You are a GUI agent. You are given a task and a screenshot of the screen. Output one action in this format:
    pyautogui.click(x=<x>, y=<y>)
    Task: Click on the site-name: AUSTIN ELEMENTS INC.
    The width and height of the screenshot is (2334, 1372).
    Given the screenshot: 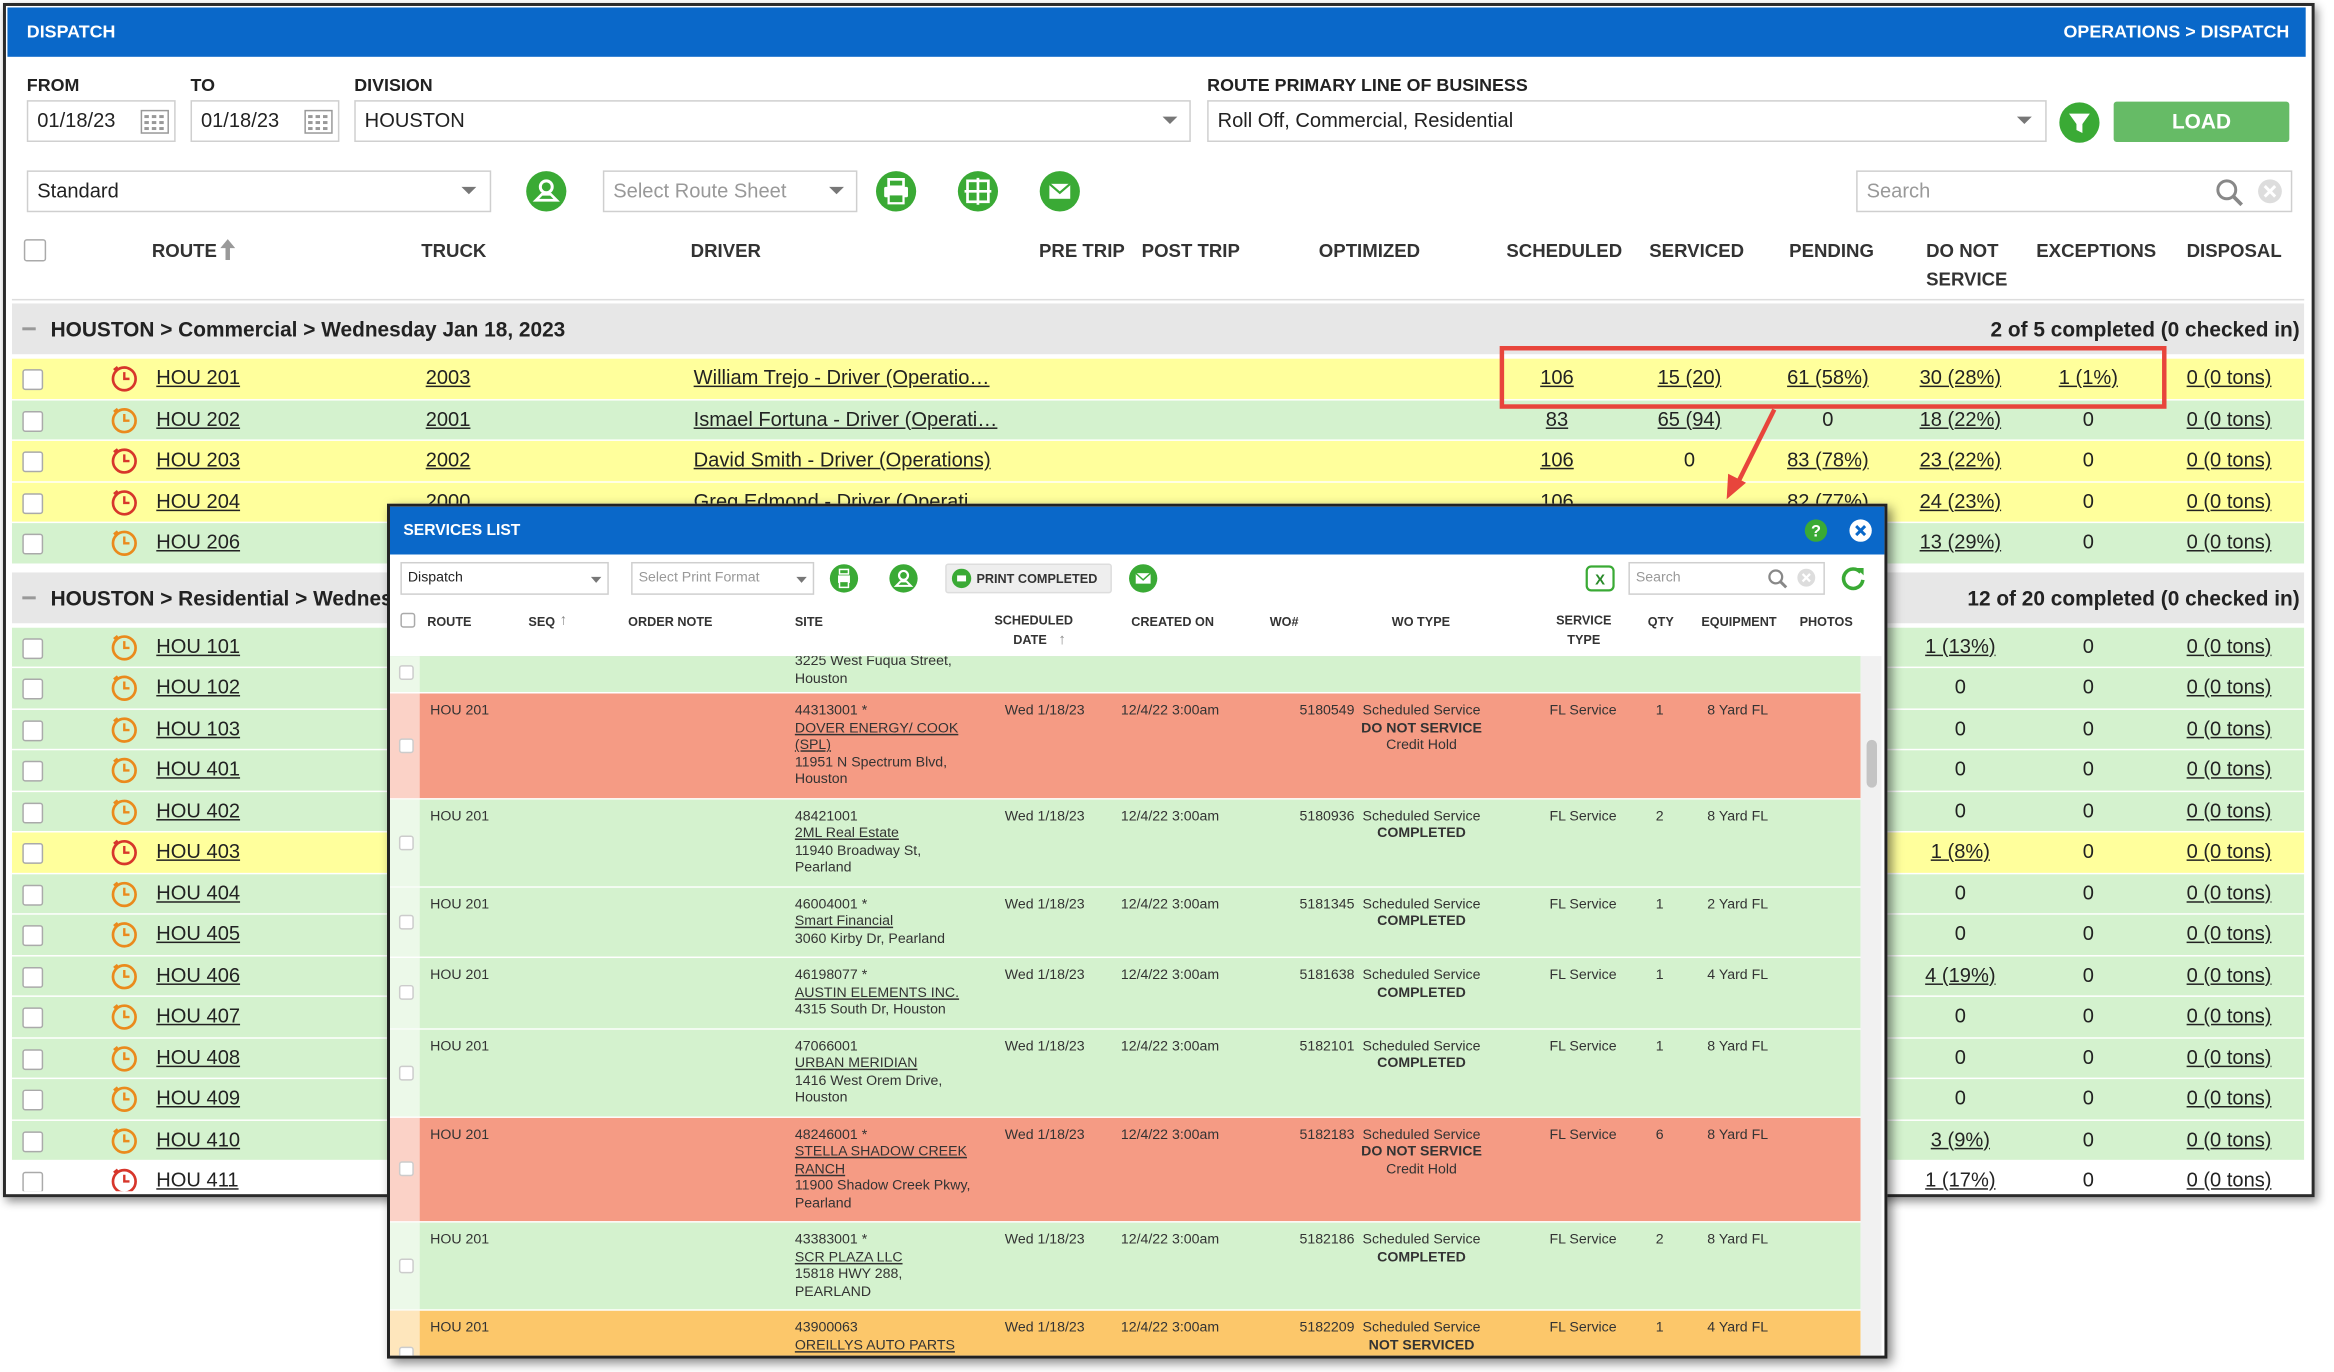 What is the action you would take?
    pyautogui.click(x=877, y=992)
    